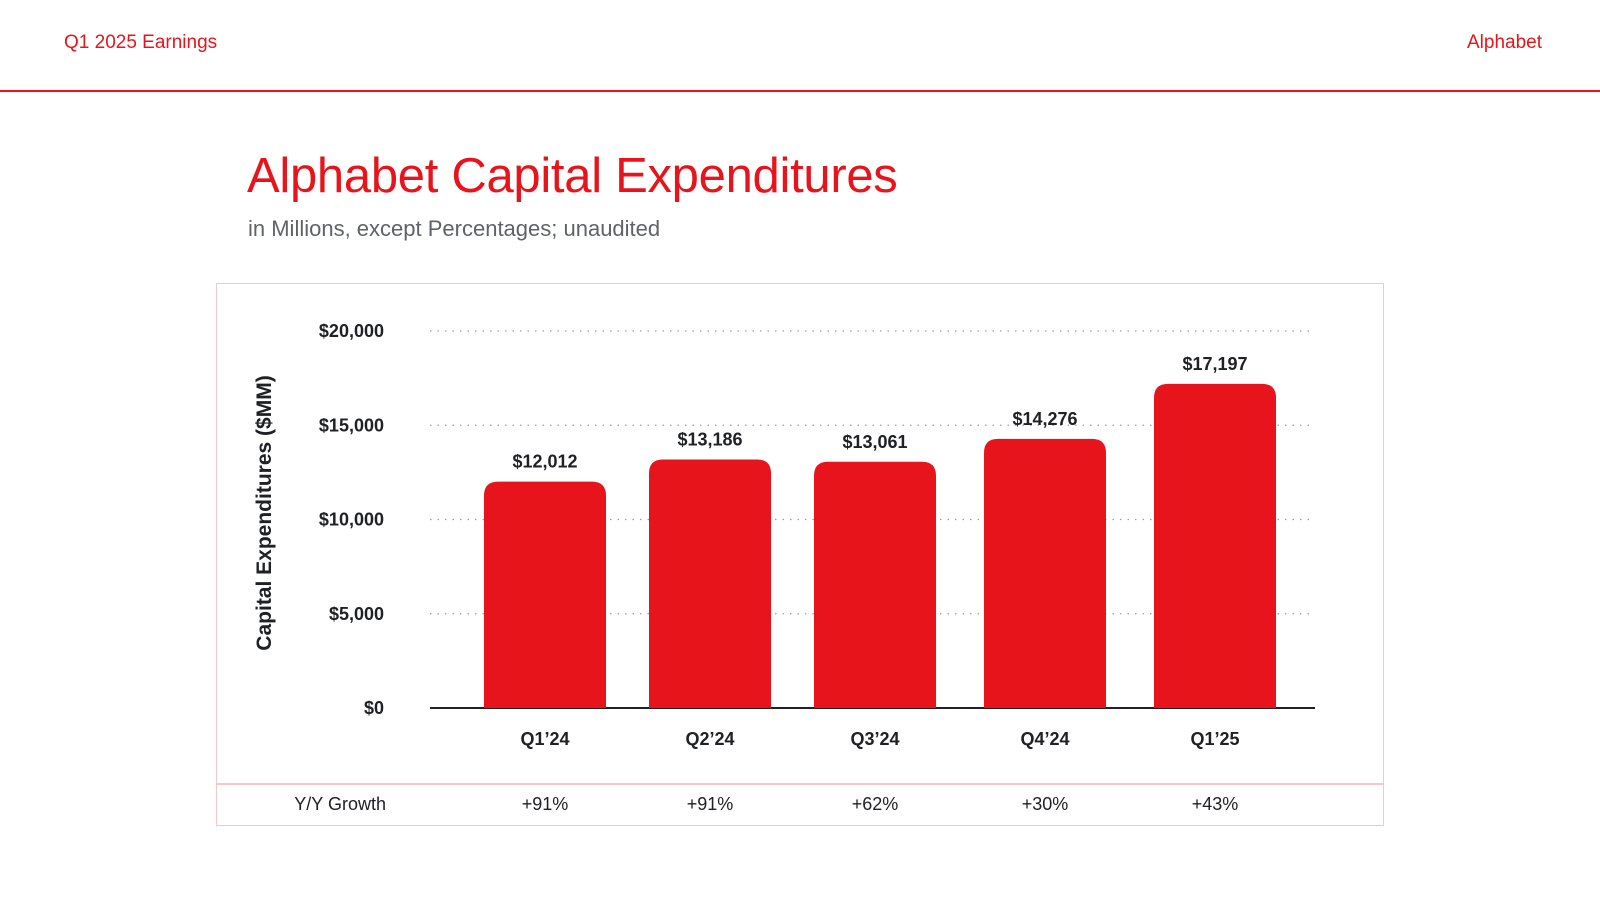 The width and height of the screenshot is (1600, 900). Describe the element at coordinates (1214, 364) in the screenshot. I see `bar-value-label: $17,197` at that location.